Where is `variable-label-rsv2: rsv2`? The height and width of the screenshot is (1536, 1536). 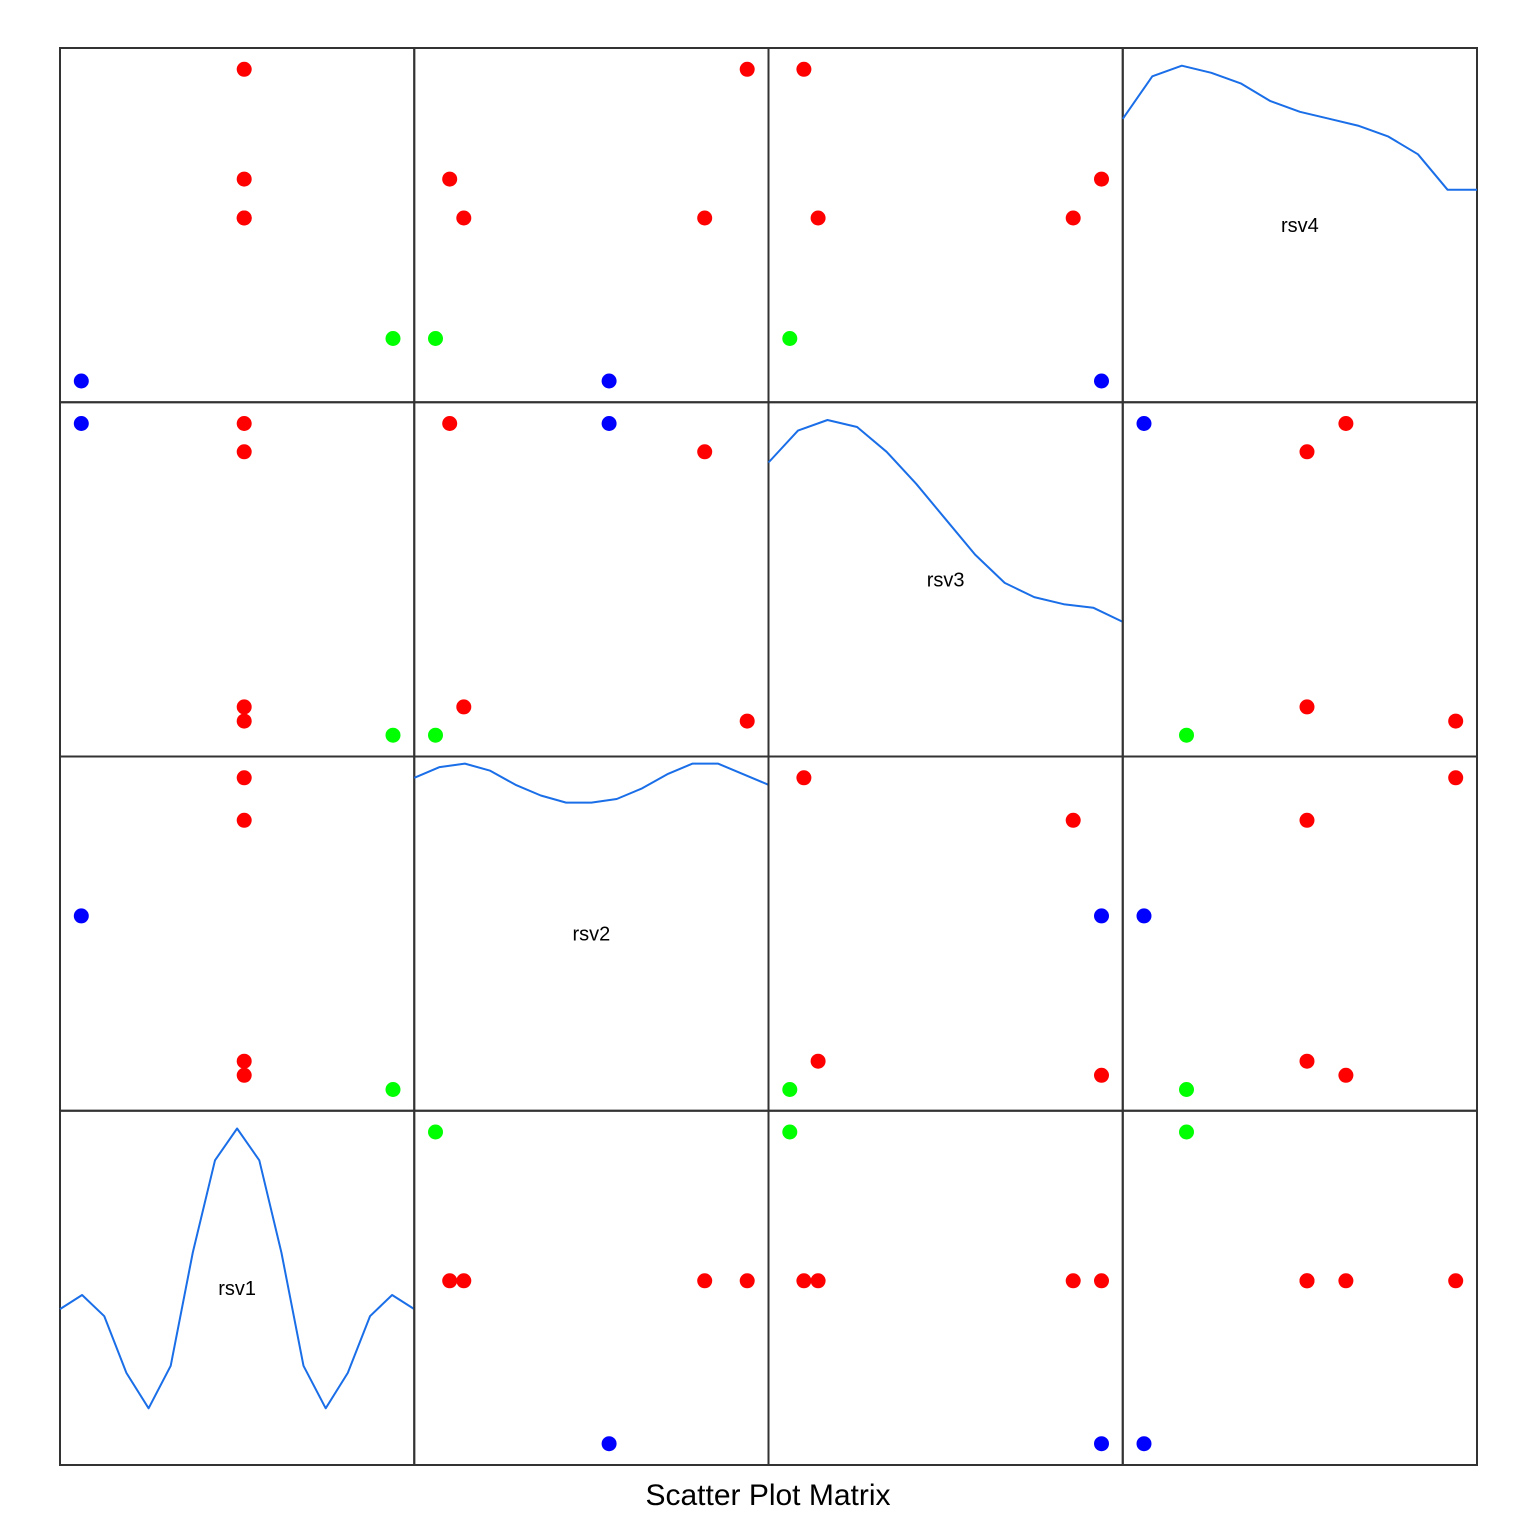 variable-label-rsv2: rsv2 is located at coordinates (591, 935).